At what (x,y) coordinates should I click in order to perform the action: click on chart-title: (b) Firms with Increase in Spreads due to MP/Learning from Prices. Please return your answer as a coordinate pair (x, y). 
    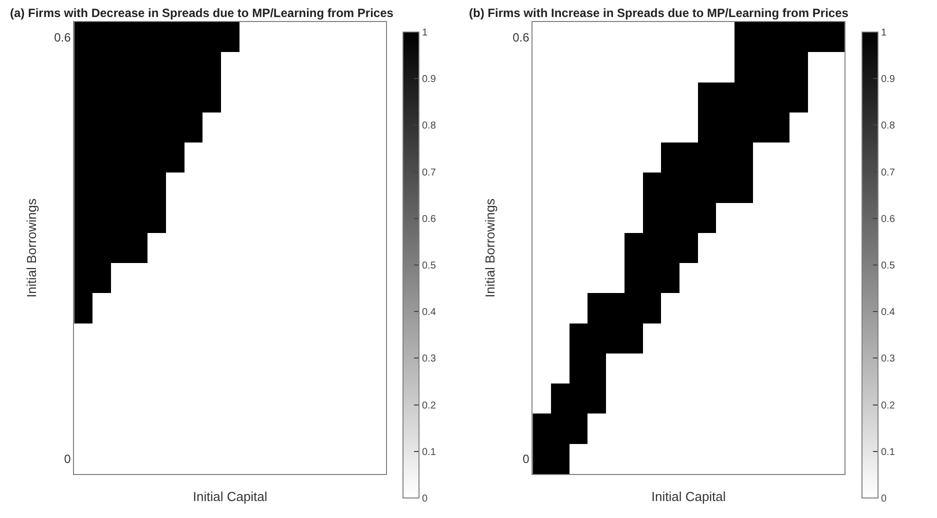
    Looking at the image, I should click on (659, 13).